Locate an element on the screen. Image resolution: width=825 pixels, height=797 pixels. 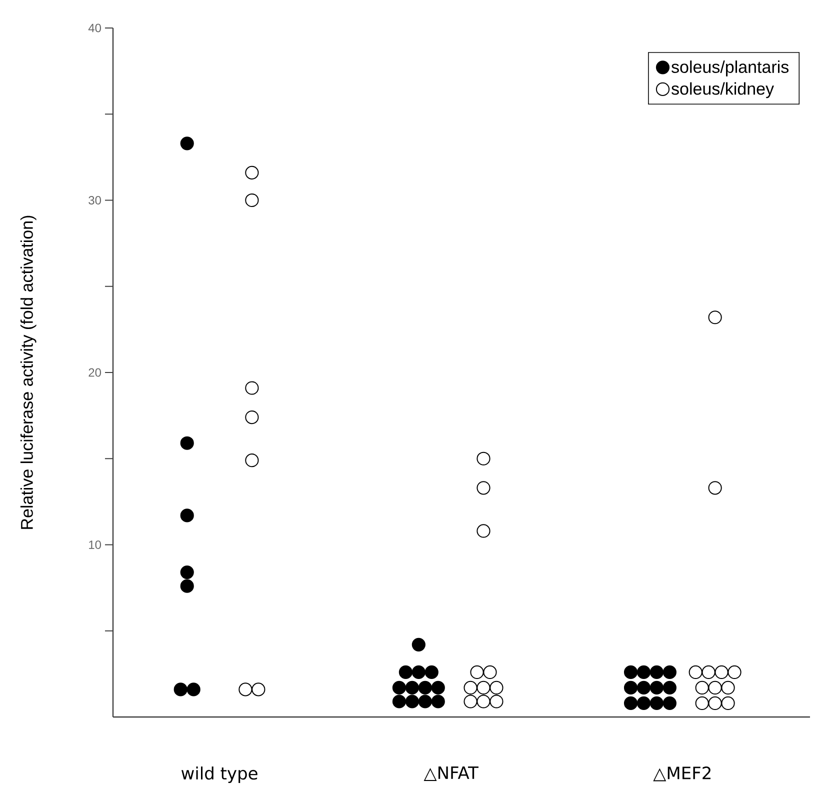
legend-label: soleus/kidney is located at coordinates (723, 90).